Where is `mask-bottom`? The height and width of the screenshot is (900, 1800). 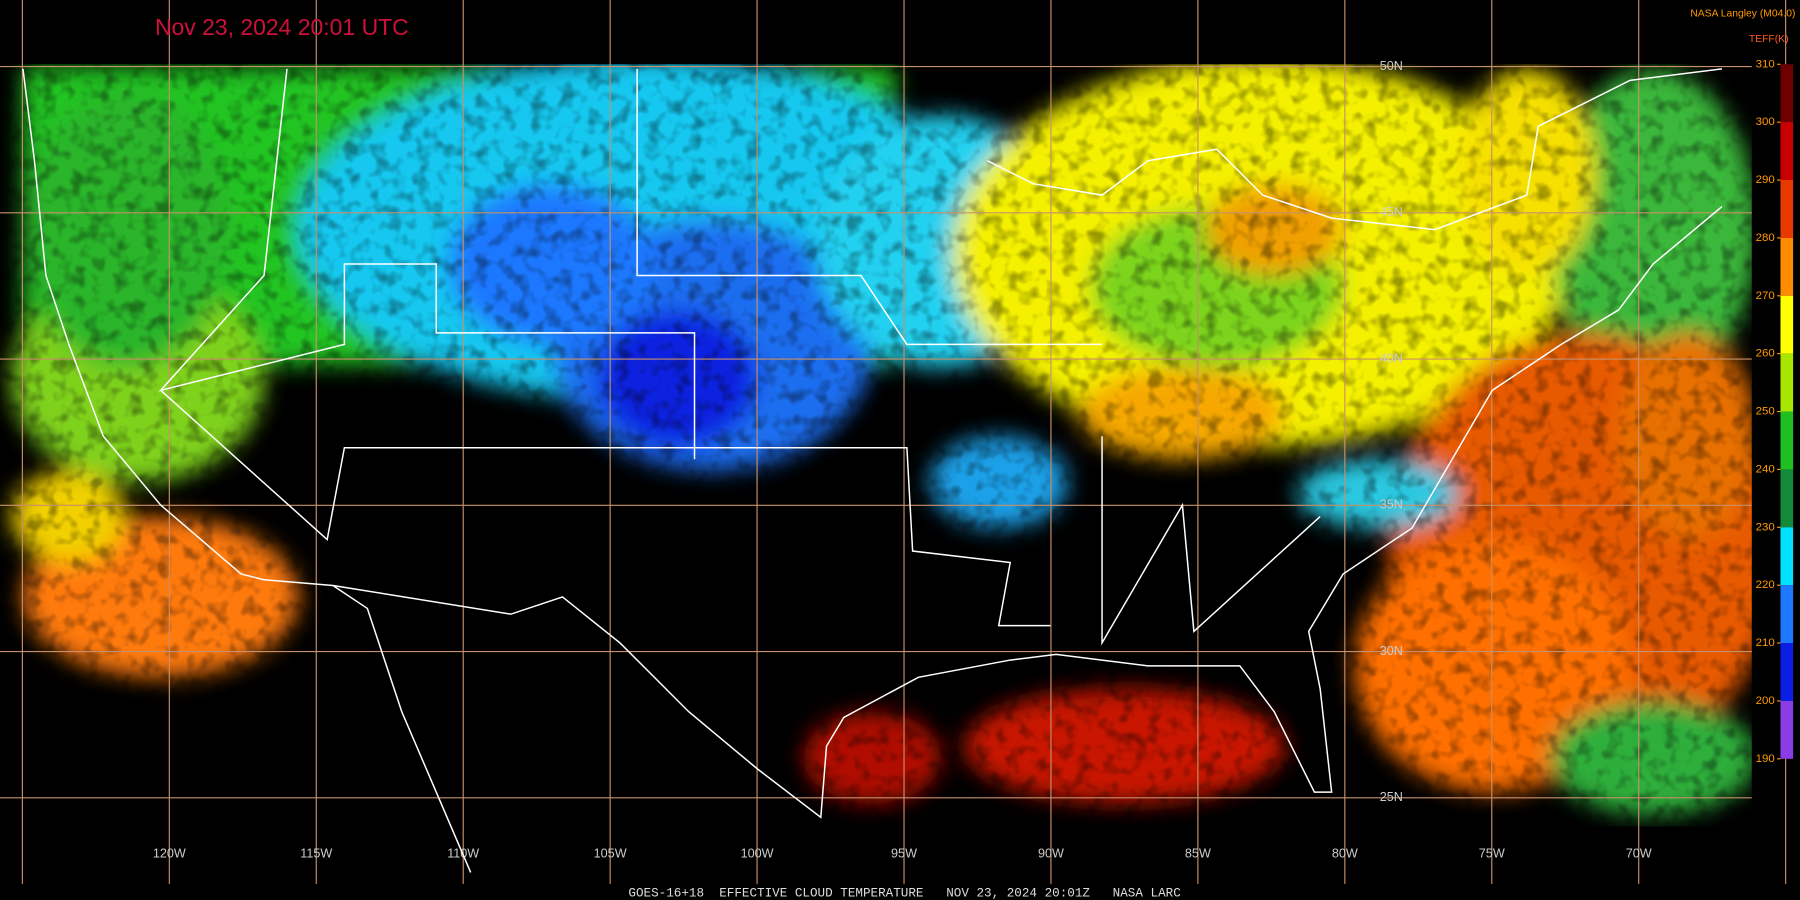 mask-bottom is located at coordinates (876, 863).